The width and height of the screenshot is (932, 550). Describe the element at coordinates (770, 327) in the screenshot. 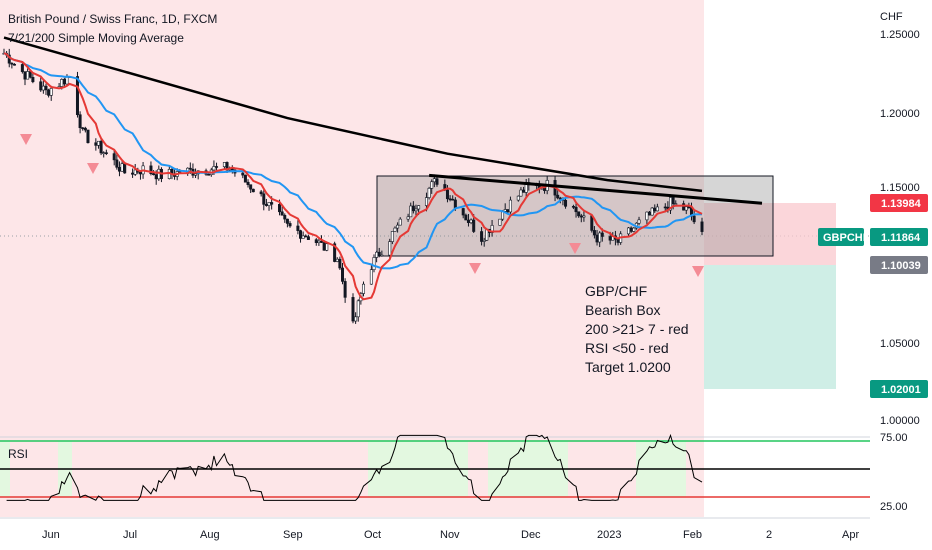

I see `target-zone` at that location.